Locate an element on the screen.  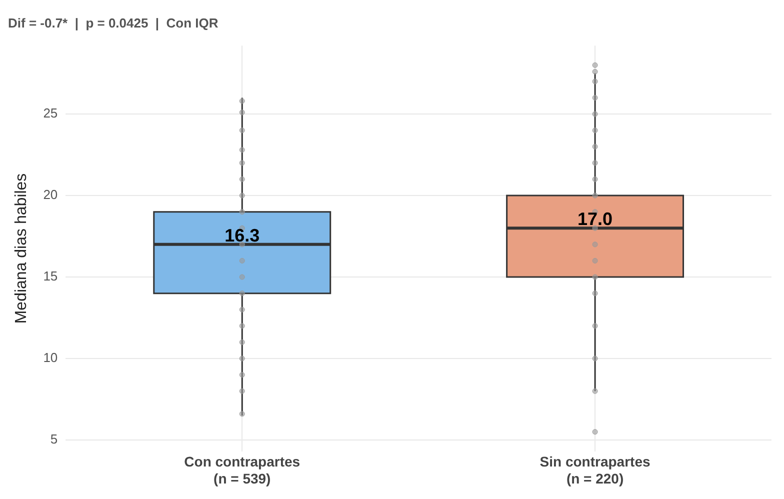
y-axis-title: Mediana dias habiles is located at coordinates (21, 248).